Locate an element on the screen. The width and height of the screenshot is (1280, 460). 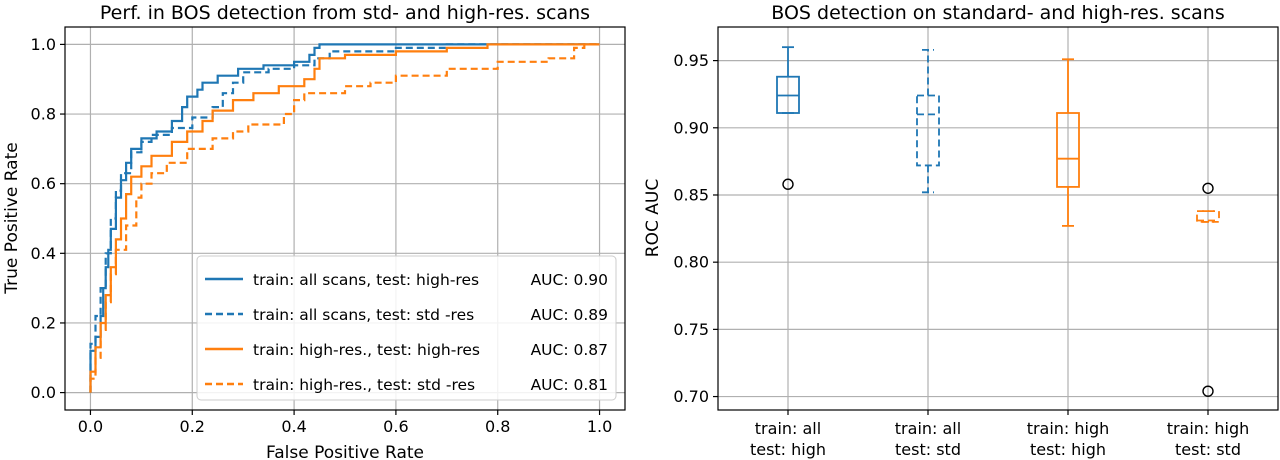
roc-y-tick-label: 0.0 is located at coordinates (43, 392).